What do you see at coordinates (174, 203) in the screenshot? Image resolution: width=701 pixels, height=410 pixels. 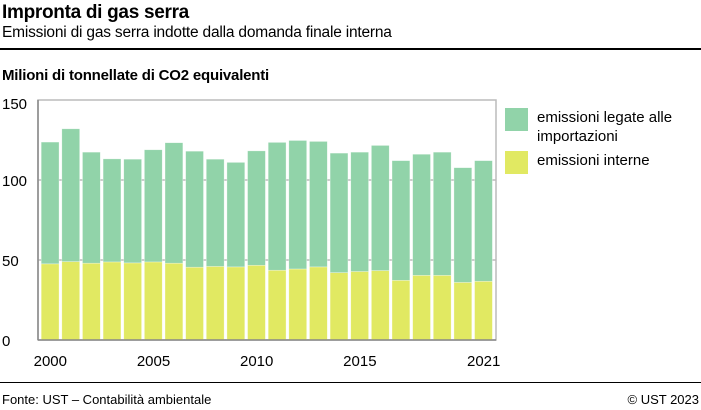 I see `bar-imports-2006` at bounding box center [174, 203].